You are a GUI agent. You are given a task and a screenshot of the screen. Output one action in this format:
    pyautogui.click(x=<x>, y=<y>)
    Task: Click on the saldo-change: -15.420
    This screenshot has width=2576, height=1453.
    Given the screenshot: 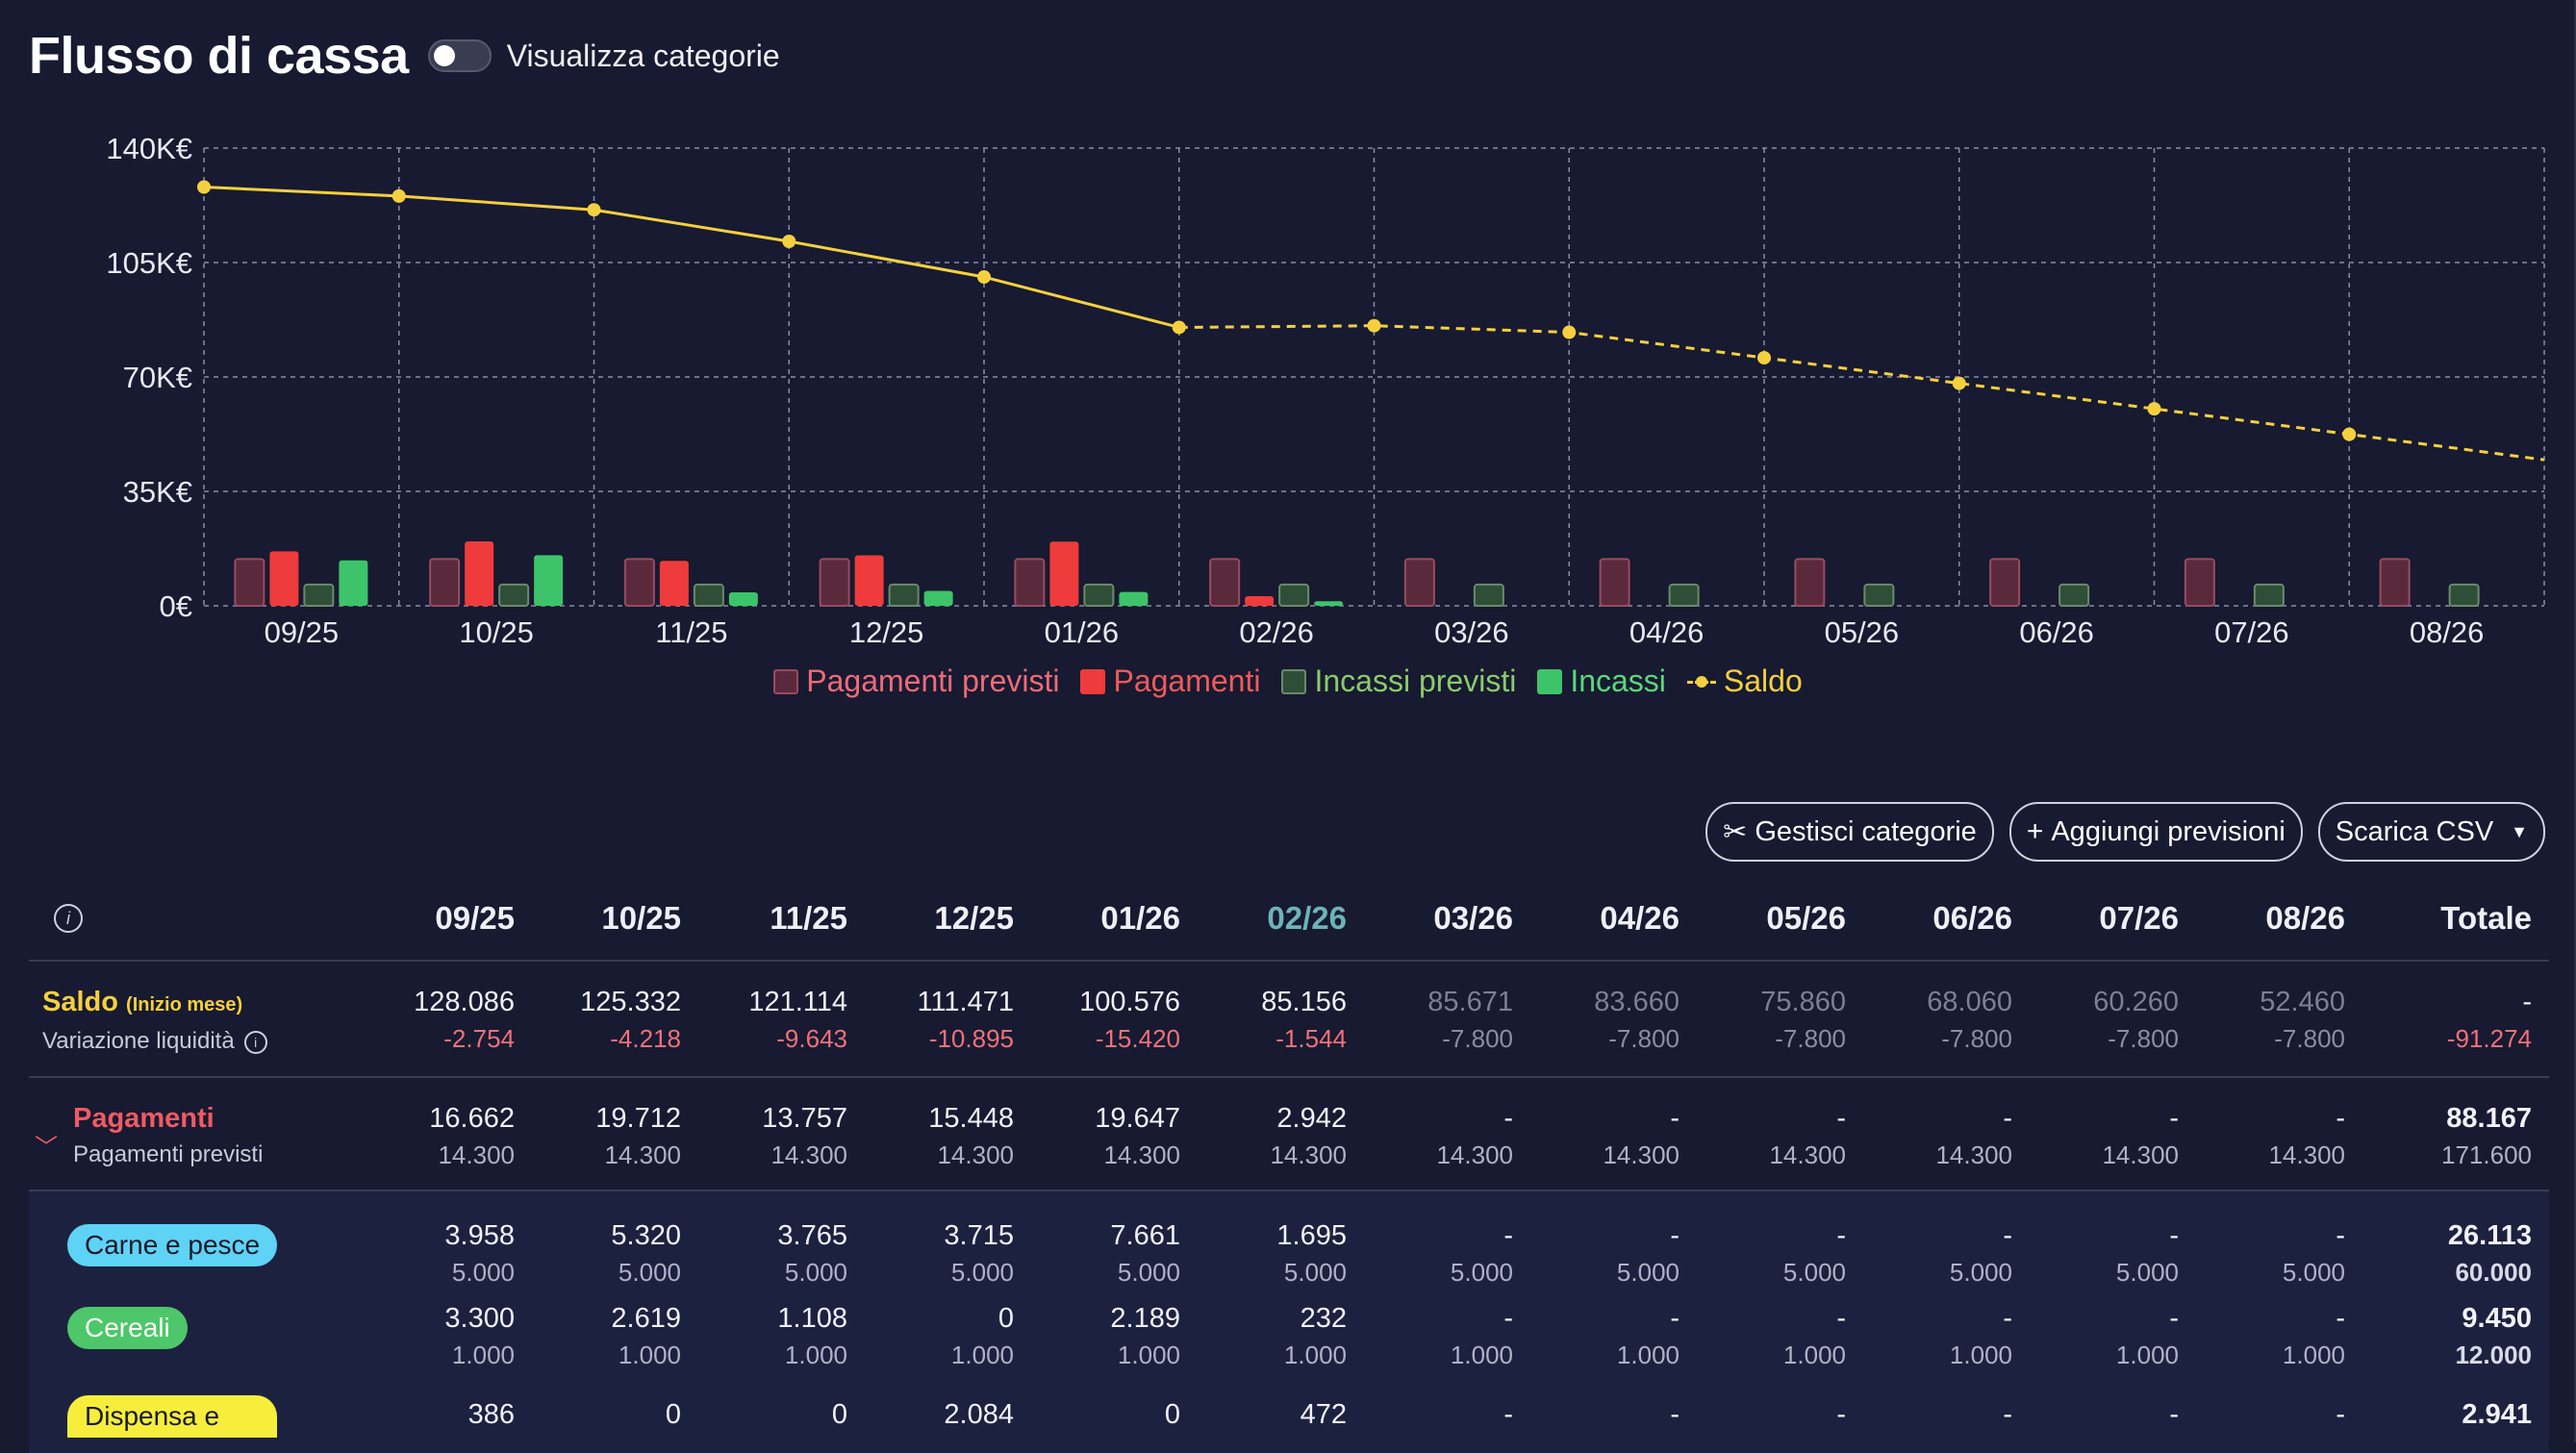 What is the action you would take?
    pyautogui.click(x=1137, y=1038)
    